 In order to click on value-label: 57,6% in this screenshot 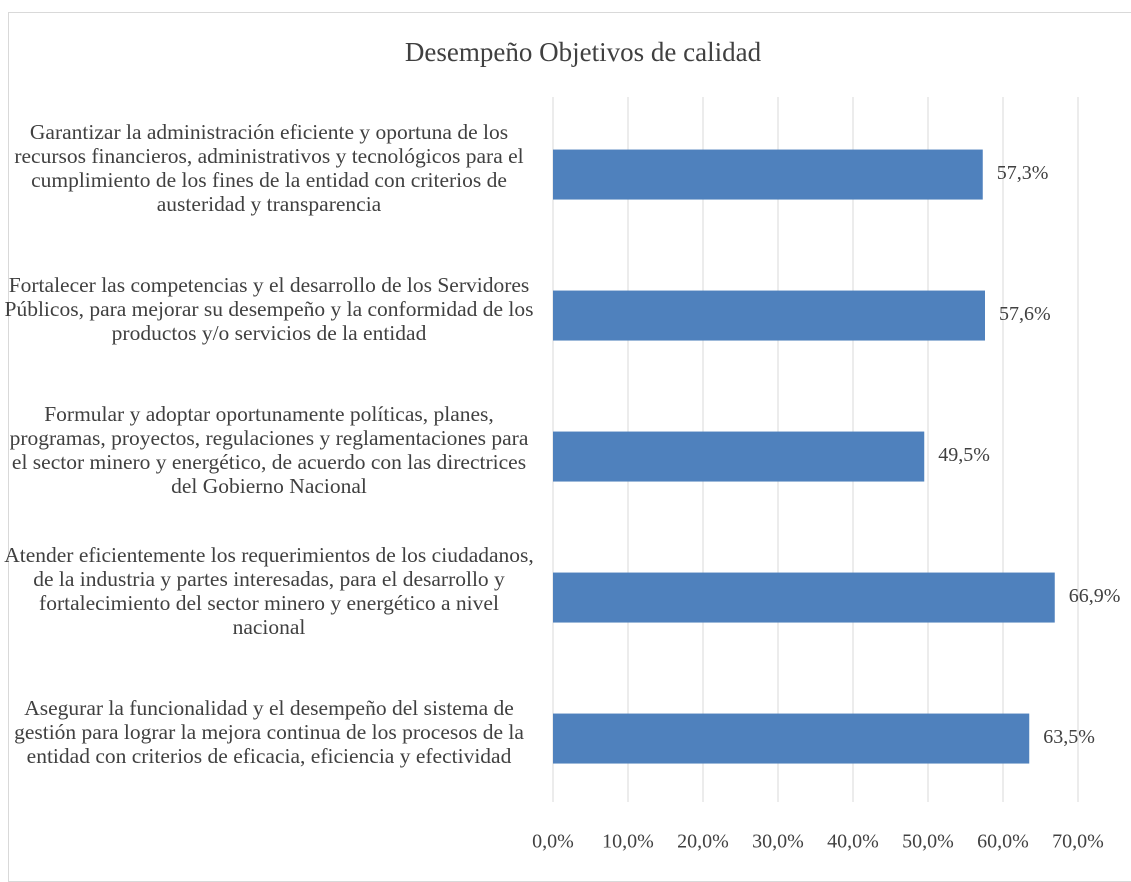, I will do `click(1025, 314)`.